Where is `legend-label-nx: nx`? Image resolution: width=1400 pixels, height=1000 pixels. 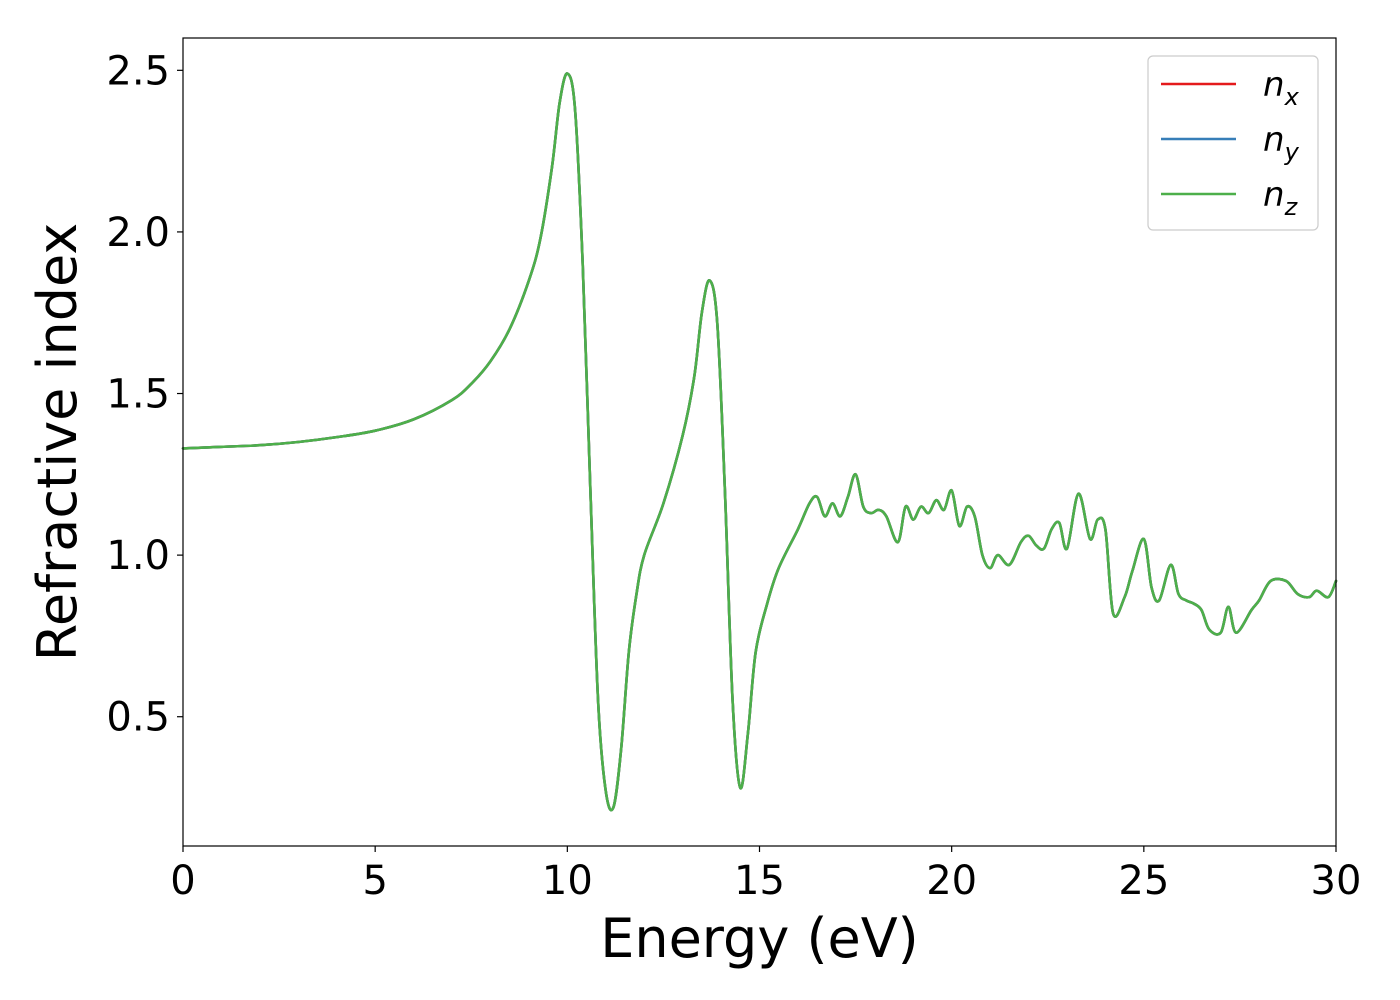 legend-label-nx: nx is located at coordinates (1281, 88).